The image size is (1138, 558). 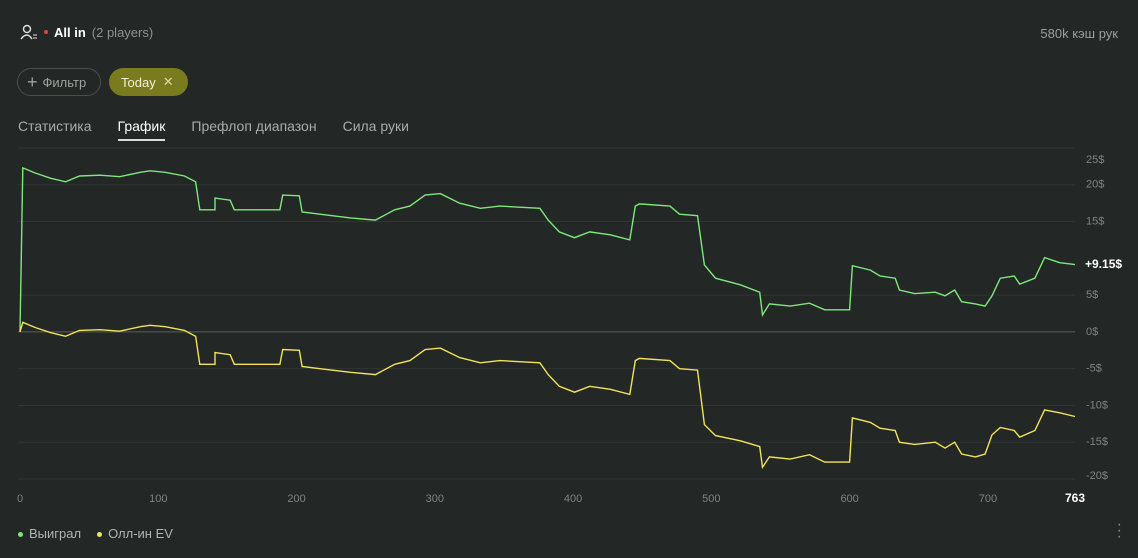 What do you see at coordinates (158, 499) in the screenshot?
I see `x-tick-label: 100` at bounding box center [158, 499].